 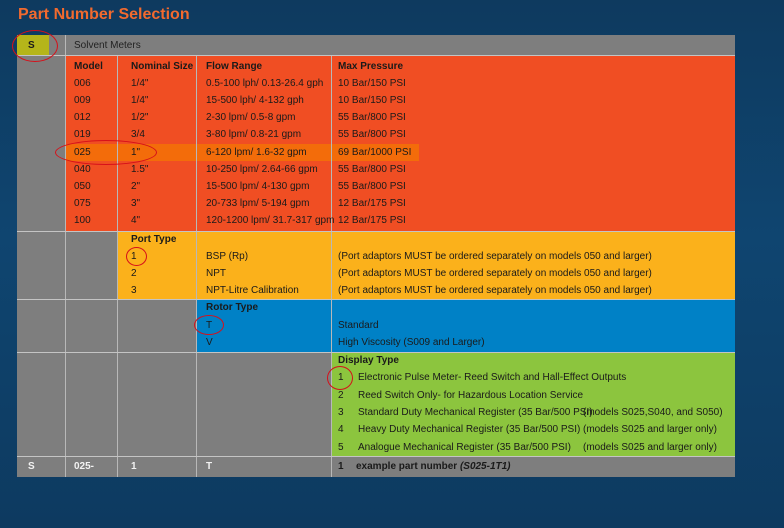 What do you see at coordinates (368, 360) in the screenshot?
I see `display-type-heading: Display Type` at bounding box center [368, 360].